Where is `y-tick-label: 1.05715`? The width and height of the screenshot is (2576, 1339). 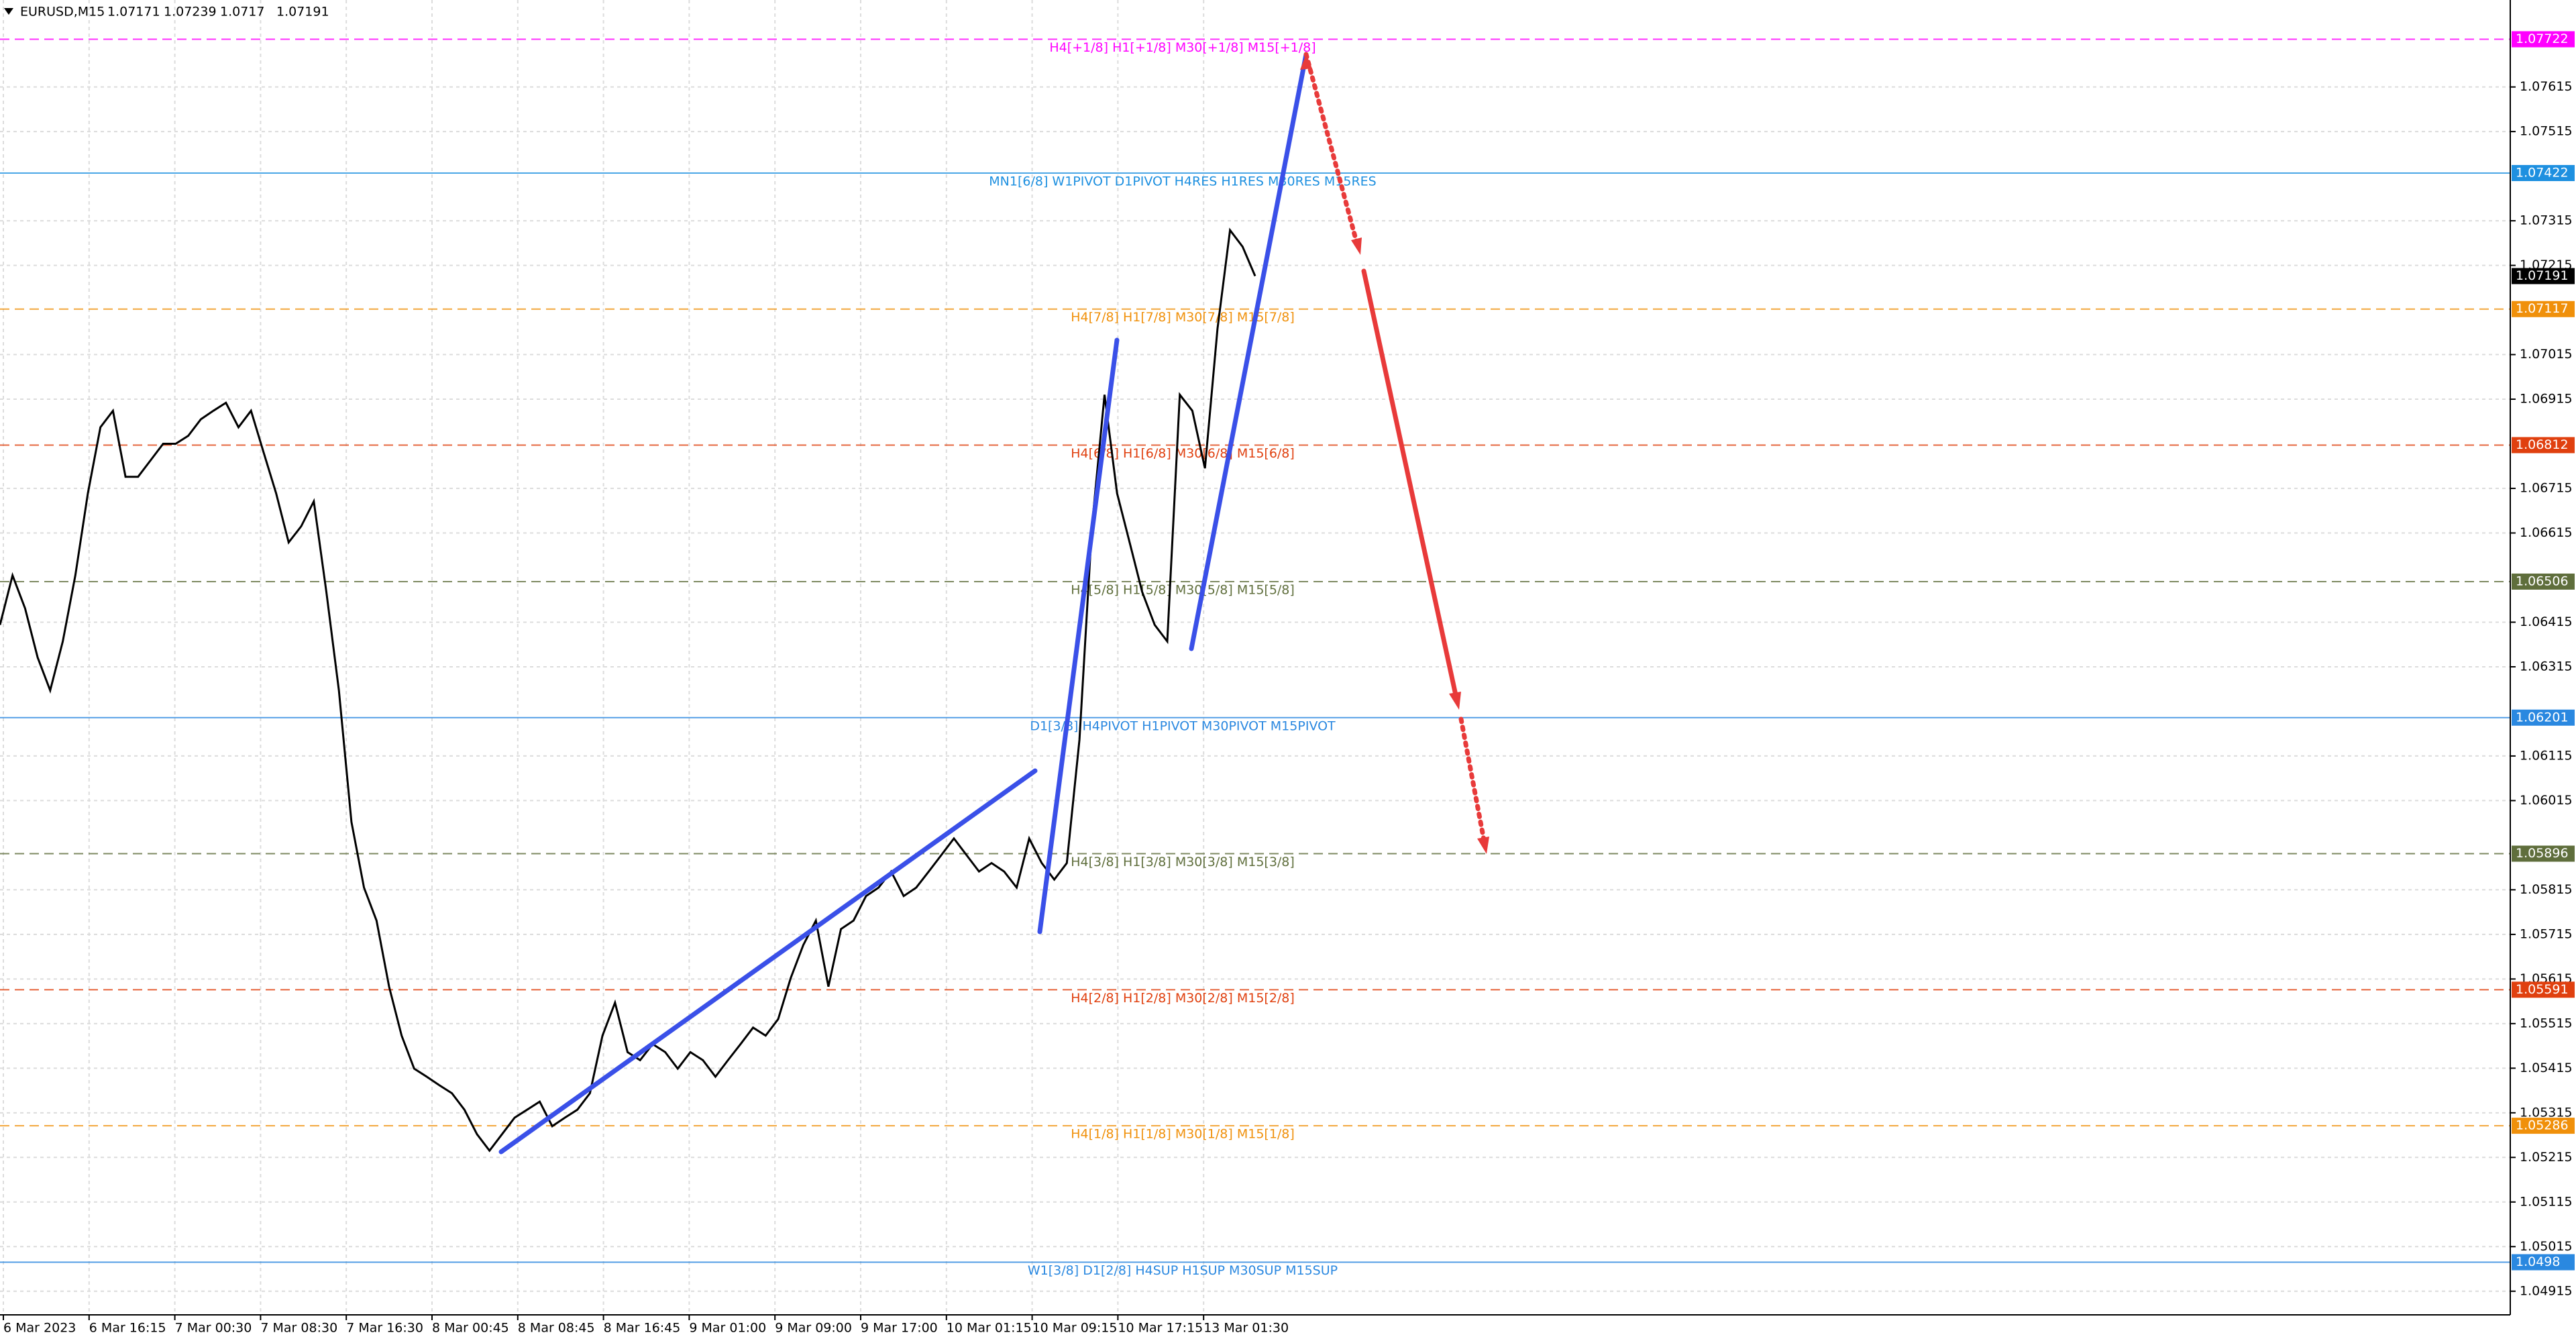
y-tick-label: 1.05715 is located at coordinates (2546, 933).